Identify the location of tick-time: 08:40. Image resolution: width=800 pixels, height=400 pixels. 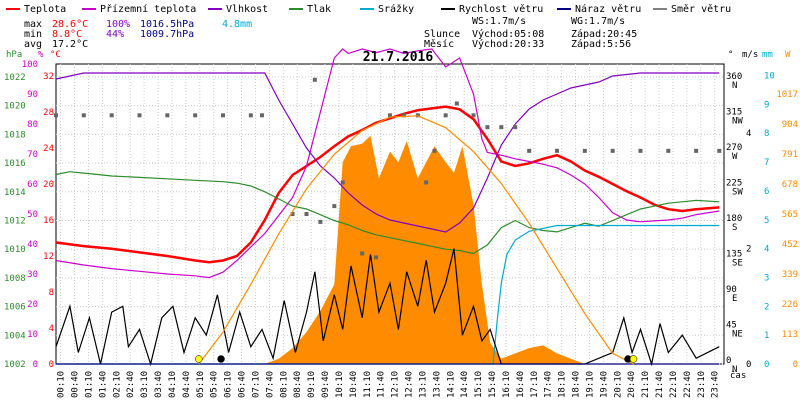
(298, 384).